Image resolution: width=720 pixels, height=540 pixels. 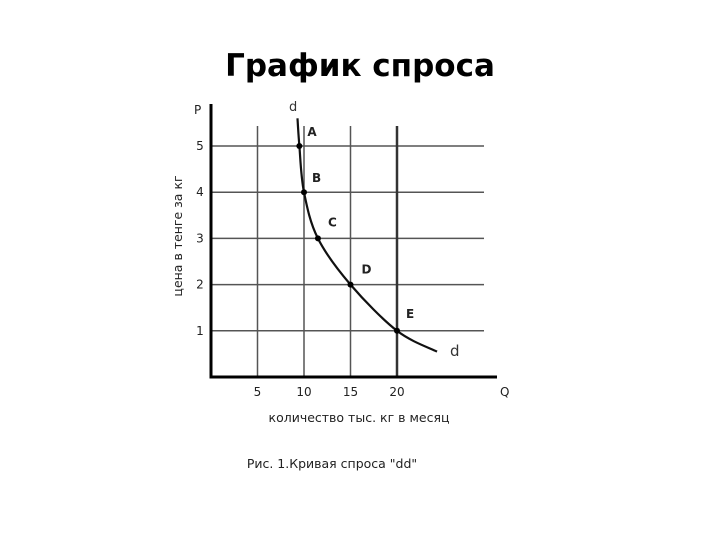 What do you see at coordinates (396, 392) in the screenshot?
I see `x-tick-label-20: 20` at bounding box center [396, 392].